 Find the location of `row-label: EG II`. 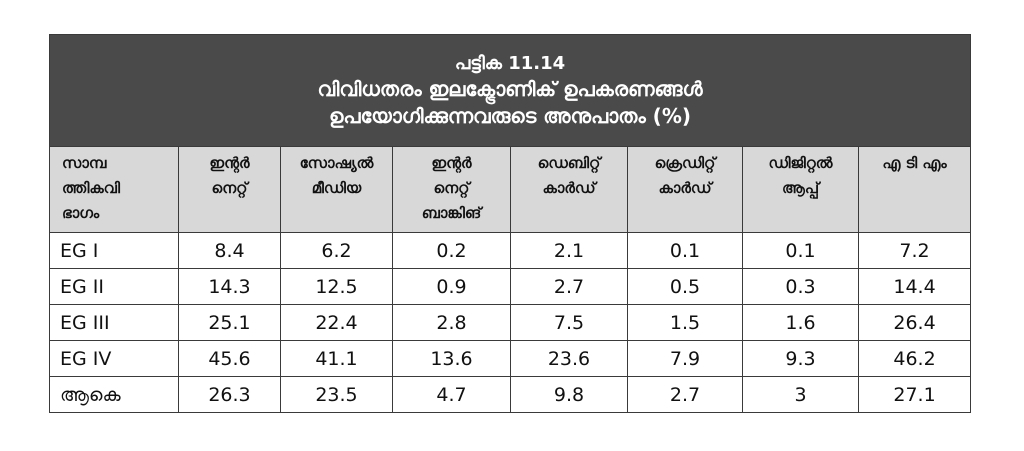

row-label: EG II is located at coordinates (114, 286).